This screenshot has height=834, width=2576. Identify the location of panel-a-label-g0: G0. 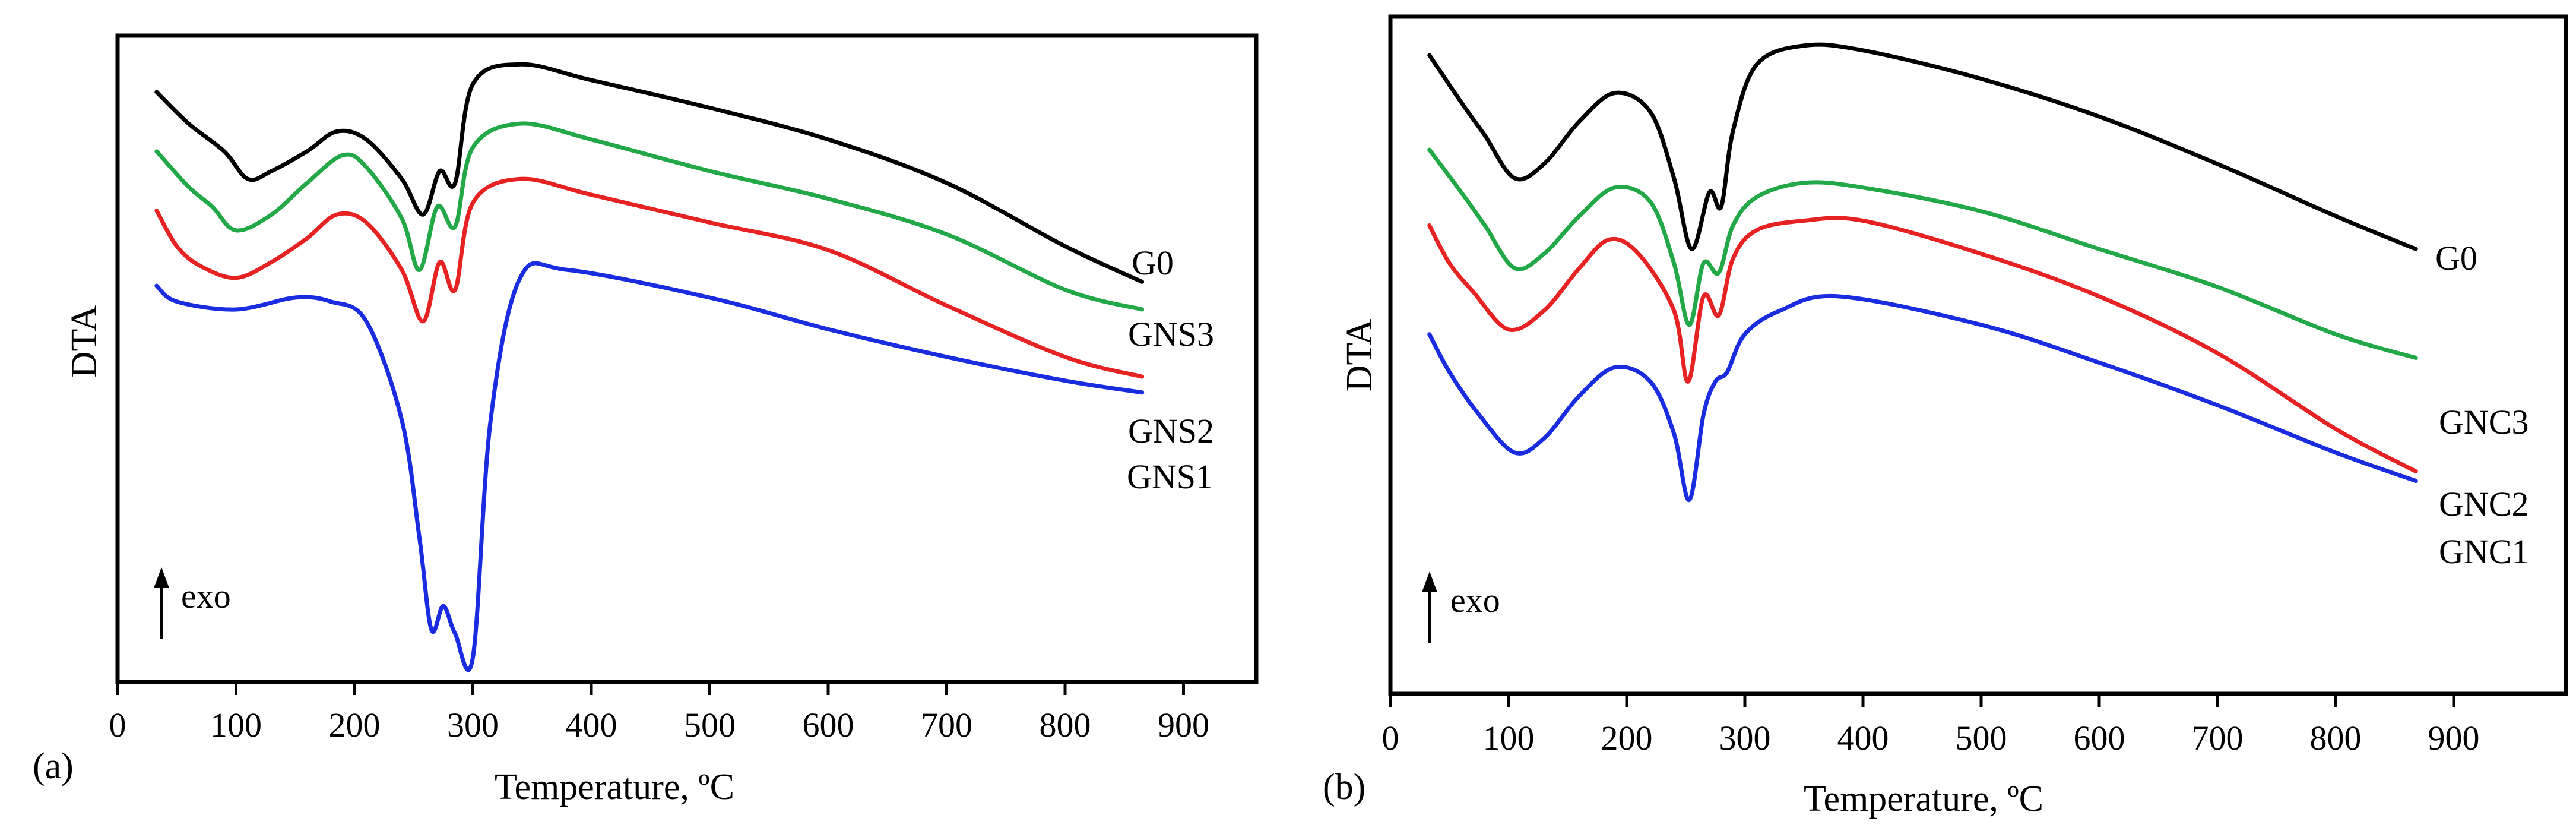
(1153, 263).